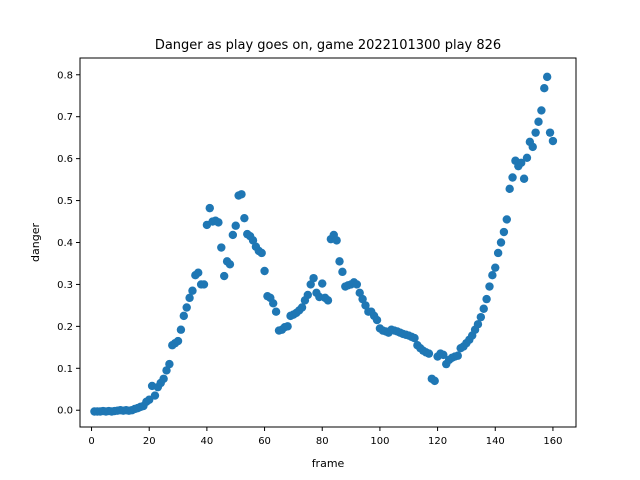  I want to click on x-axis-label: frame, so click(328, 463).